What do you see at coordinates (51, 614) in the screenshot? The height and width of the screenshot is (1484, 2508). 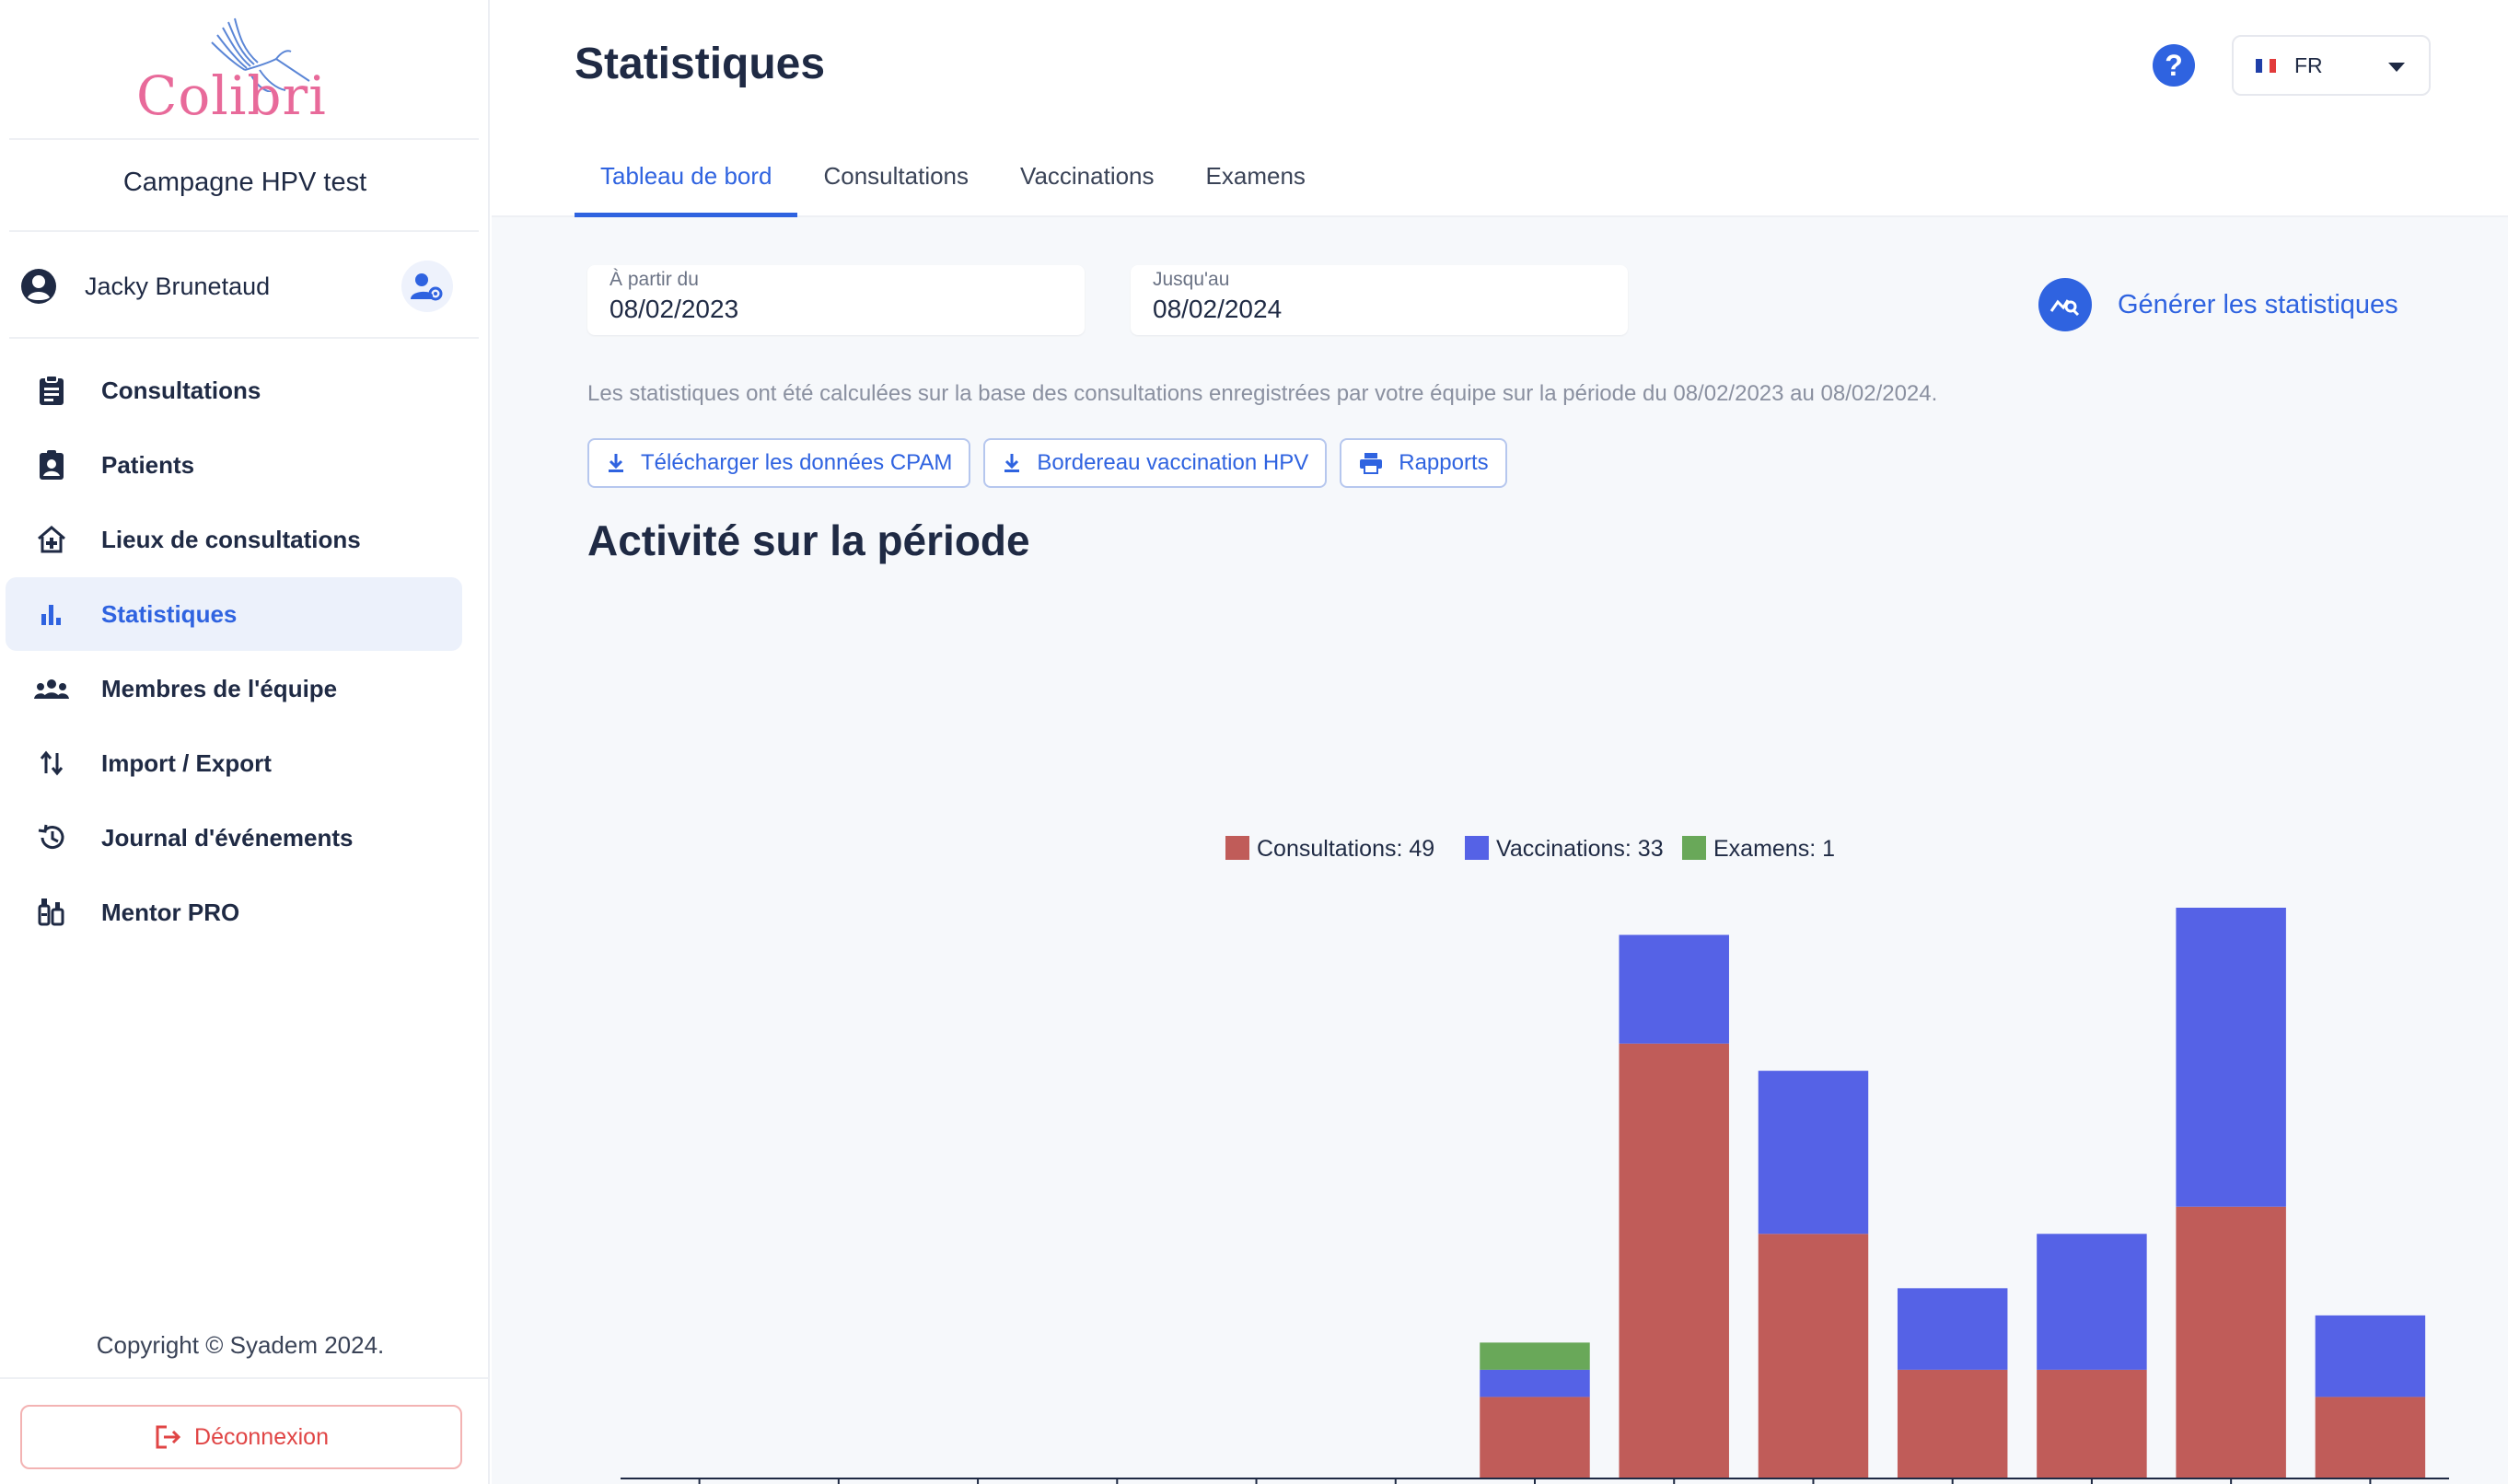 I see `bar-chart-icon` at bounding box center [51, 614].